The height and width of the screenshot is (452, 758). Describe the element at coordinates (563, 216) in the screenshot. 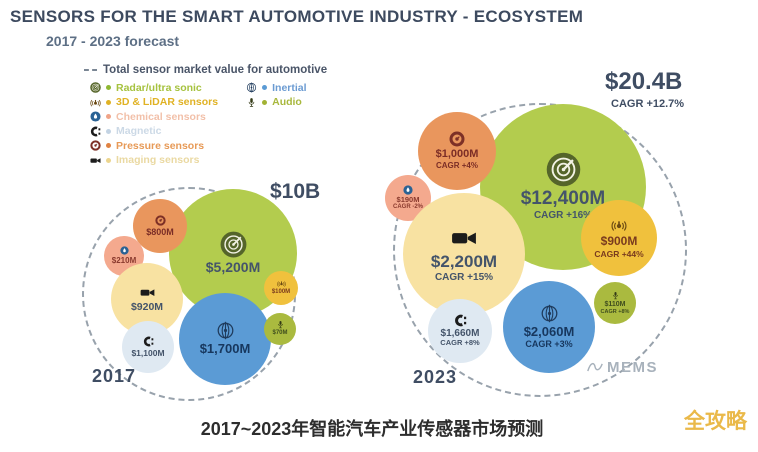

I see `bubble-cagr: CAGR +16%` at that location.